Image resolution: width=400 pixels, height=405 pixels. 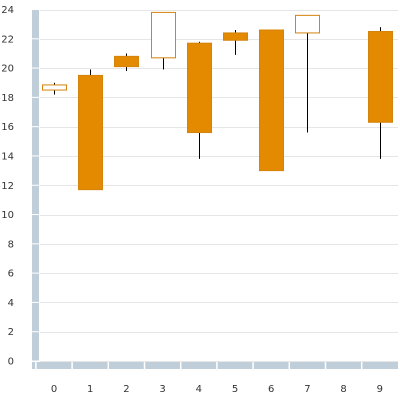 I want to click on y-tick-label: 8, so click(x=11, y=244).